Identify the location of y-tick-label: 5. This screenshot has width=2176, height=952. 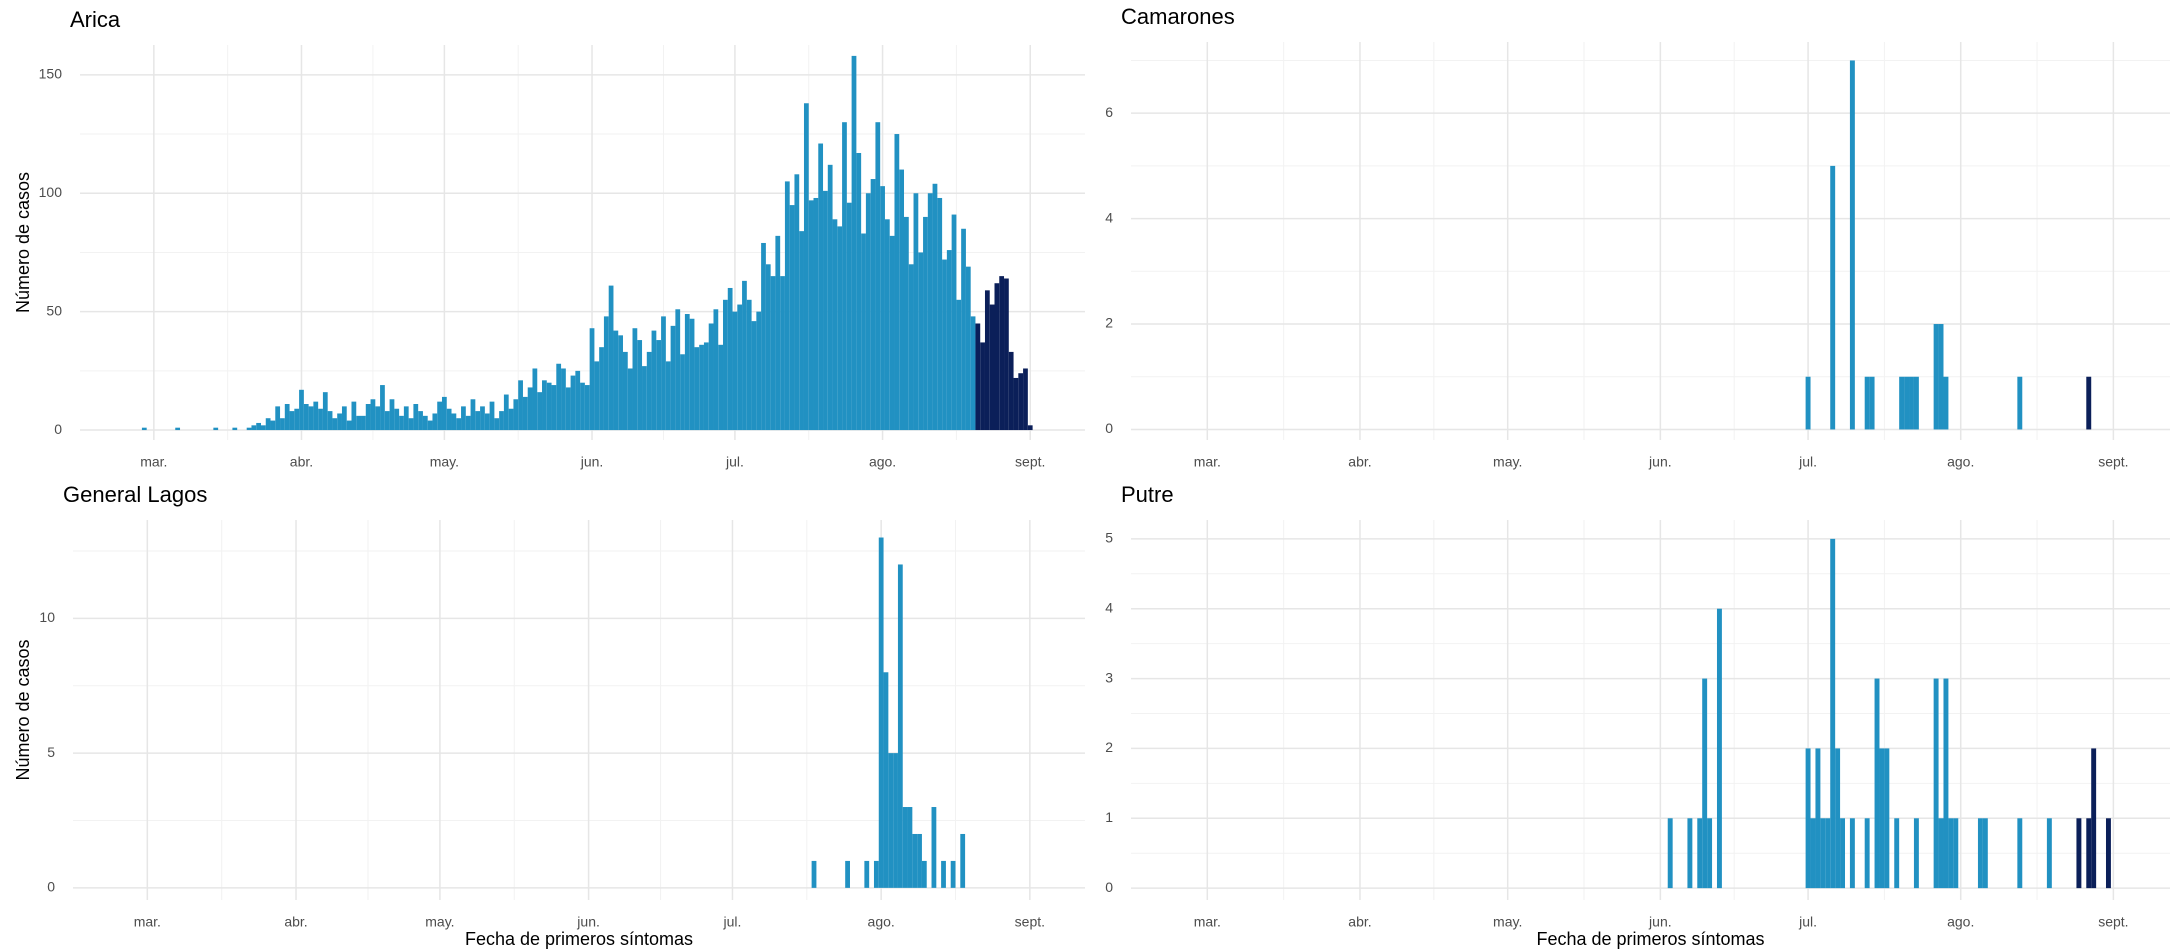
(51, 752).